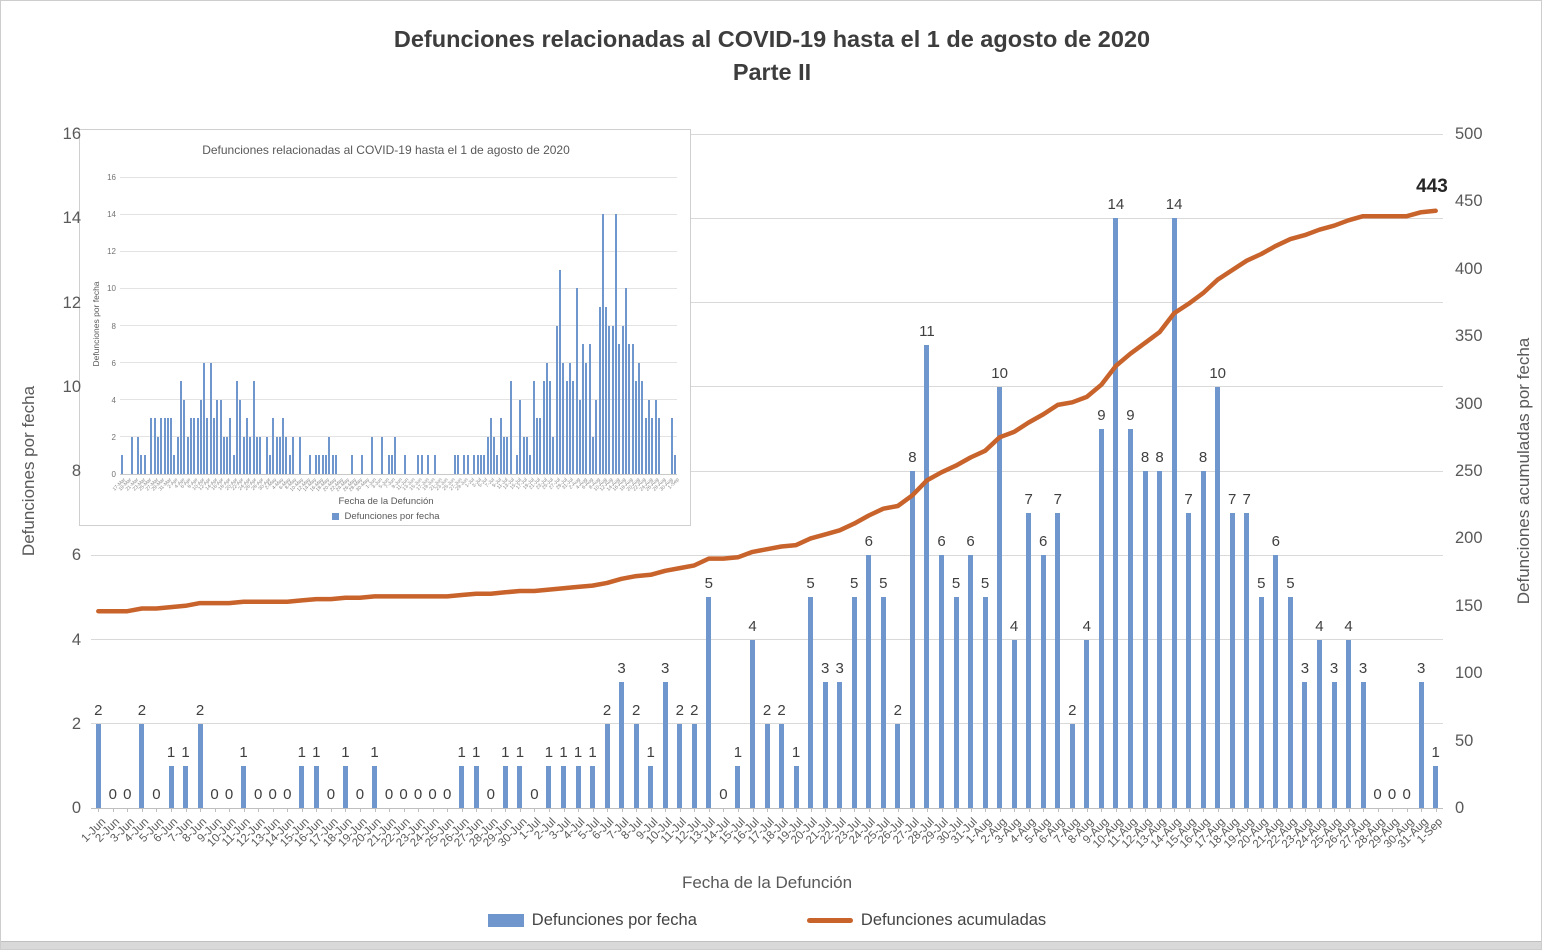 The height and width of the screenshot is (950, 1542). What do you see at coordinates (927, 331) in the screenshot?
I see `bar-value-label: 11` at bounding box center [927, 331].